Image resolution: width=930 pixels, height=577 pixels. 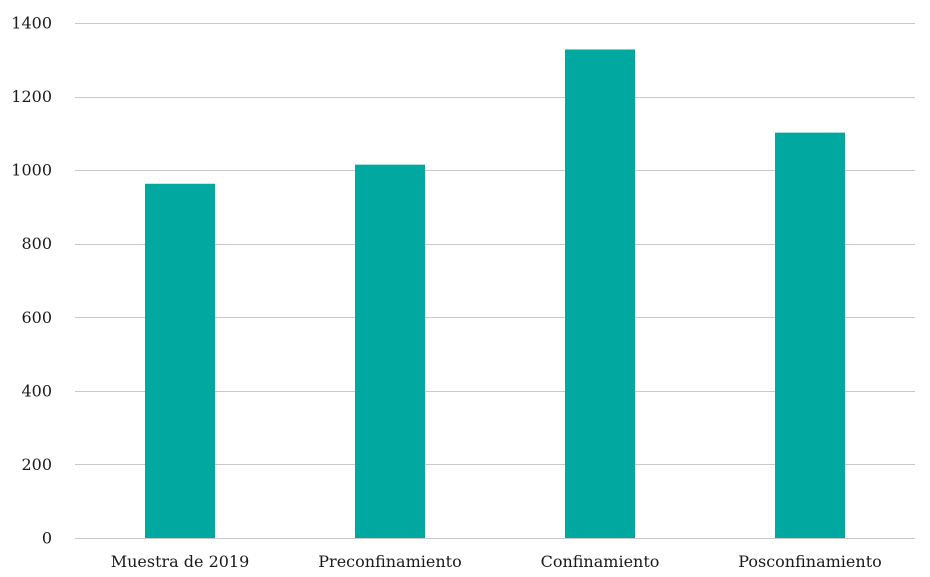 What do you see at coordinates (31, 23) in the screenshot?
I see `y-tick-label: 1400` at bounding box center [31, 23].